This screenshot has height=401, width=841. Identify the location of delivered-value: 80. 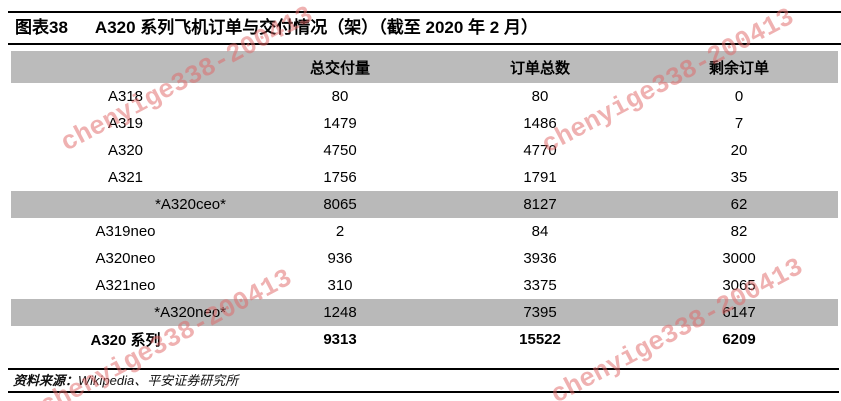
(340, 96).